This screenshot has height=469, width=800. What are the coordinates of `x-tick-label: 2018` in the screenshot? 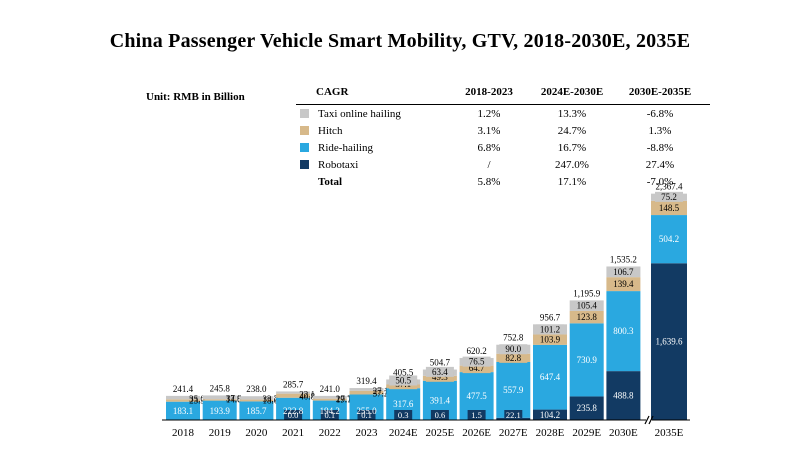 It's located at (183, 433).